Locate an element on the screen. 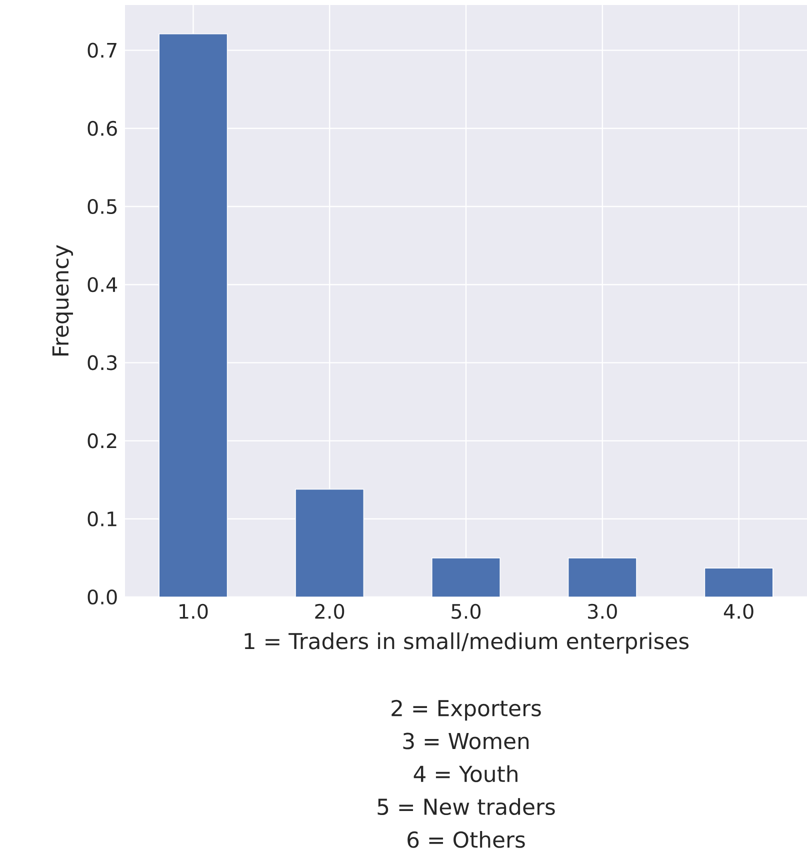  x-axis-title: 1 = Traders in small/medium enterprises is located at coordinates (466, 643).